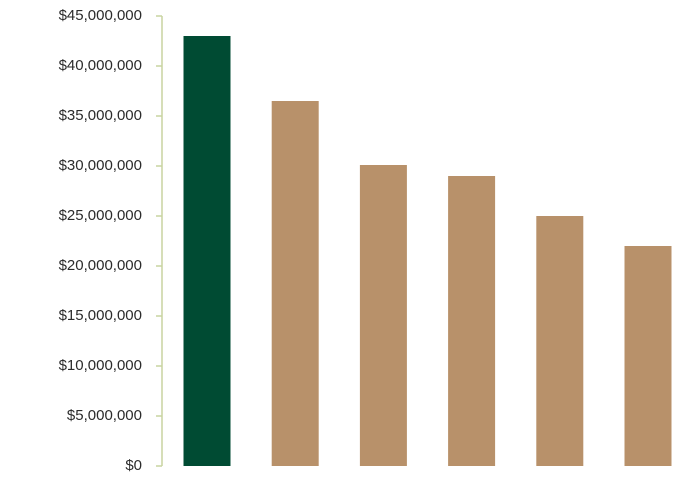  What do you see at coordinates (100, 165) in the screenshot?
I see `y-tick-label: $30,000,000` at bounding box center [100, 165].